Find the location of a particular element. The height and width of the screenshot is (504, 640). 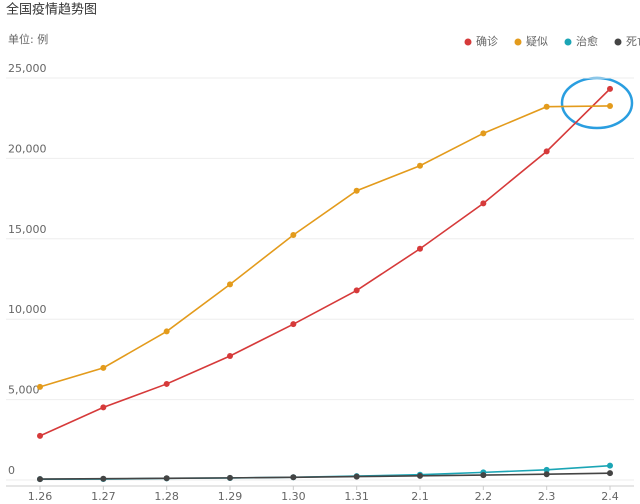

x-tick-label: 1.30 is located at coordinates (293, 496).